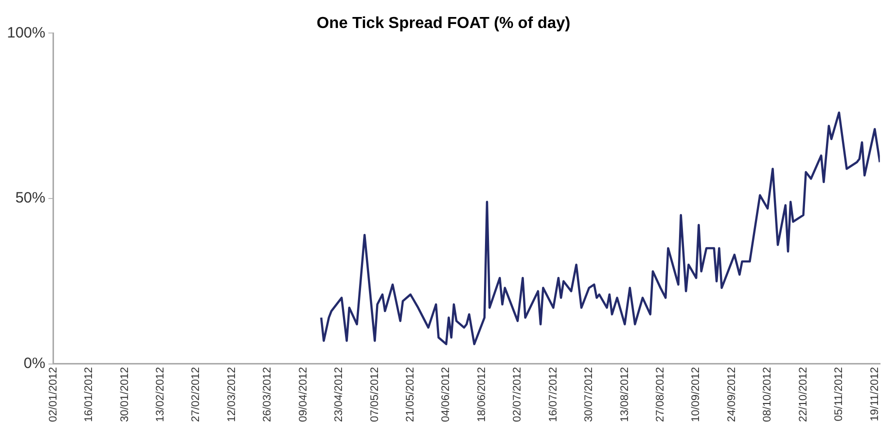 This screenshot has width=891, height=427. What do you see at coordinates (589, 394) in the screenshot?
I see `x-tick-label: 30/07/2012` at bounding box center [589, 394].